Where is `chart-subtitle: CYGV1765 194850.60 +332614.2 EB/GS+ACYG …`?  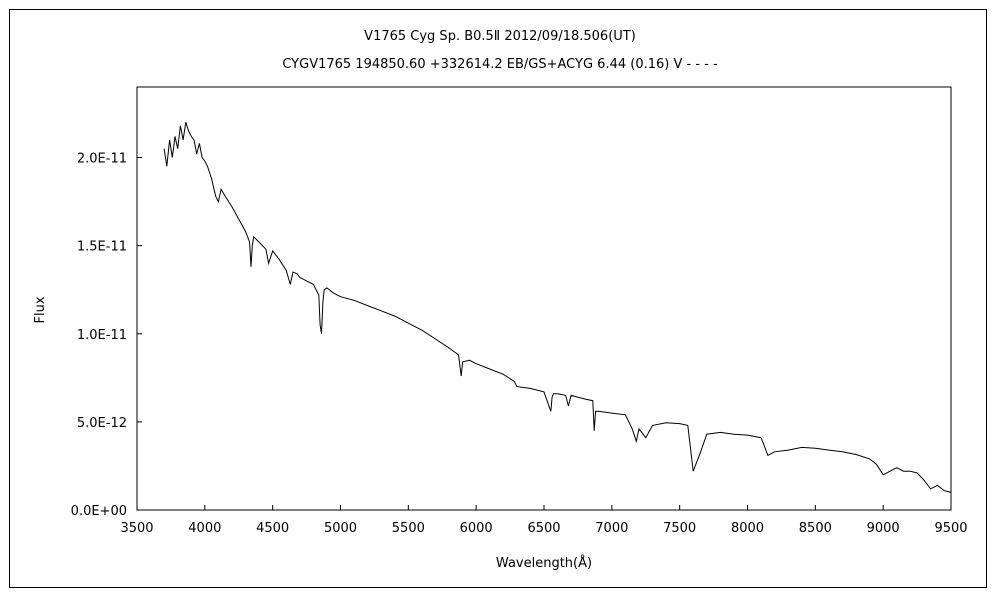 chart-subtitle: CYGV1765 194850.60 +332614.2 EB/GS+ACYG … is located at coordinates (500, 64).